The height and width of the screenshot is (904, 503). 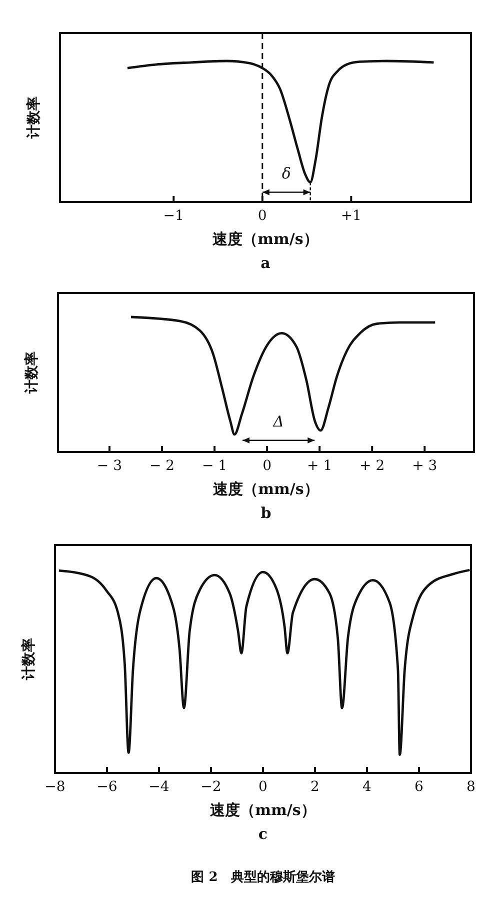 What do you see at coordinates (419, 787) in the screenshot?
I see `x-tick-label: 6` at bounding box center [419, 787].